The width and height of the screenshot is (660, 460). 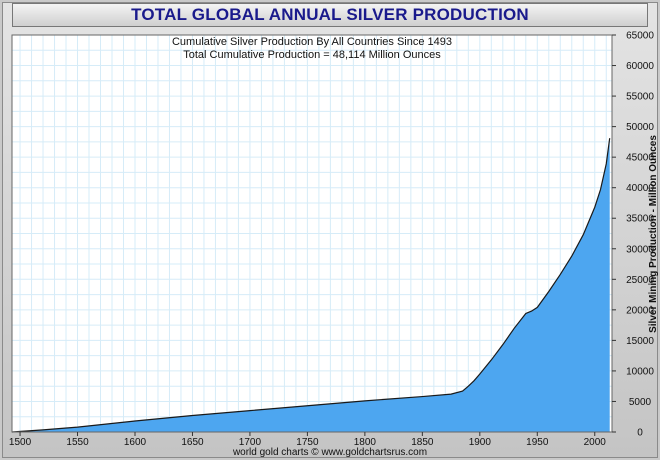 I want to click on x-tick-label: 1600, so click(x=135, y=442).